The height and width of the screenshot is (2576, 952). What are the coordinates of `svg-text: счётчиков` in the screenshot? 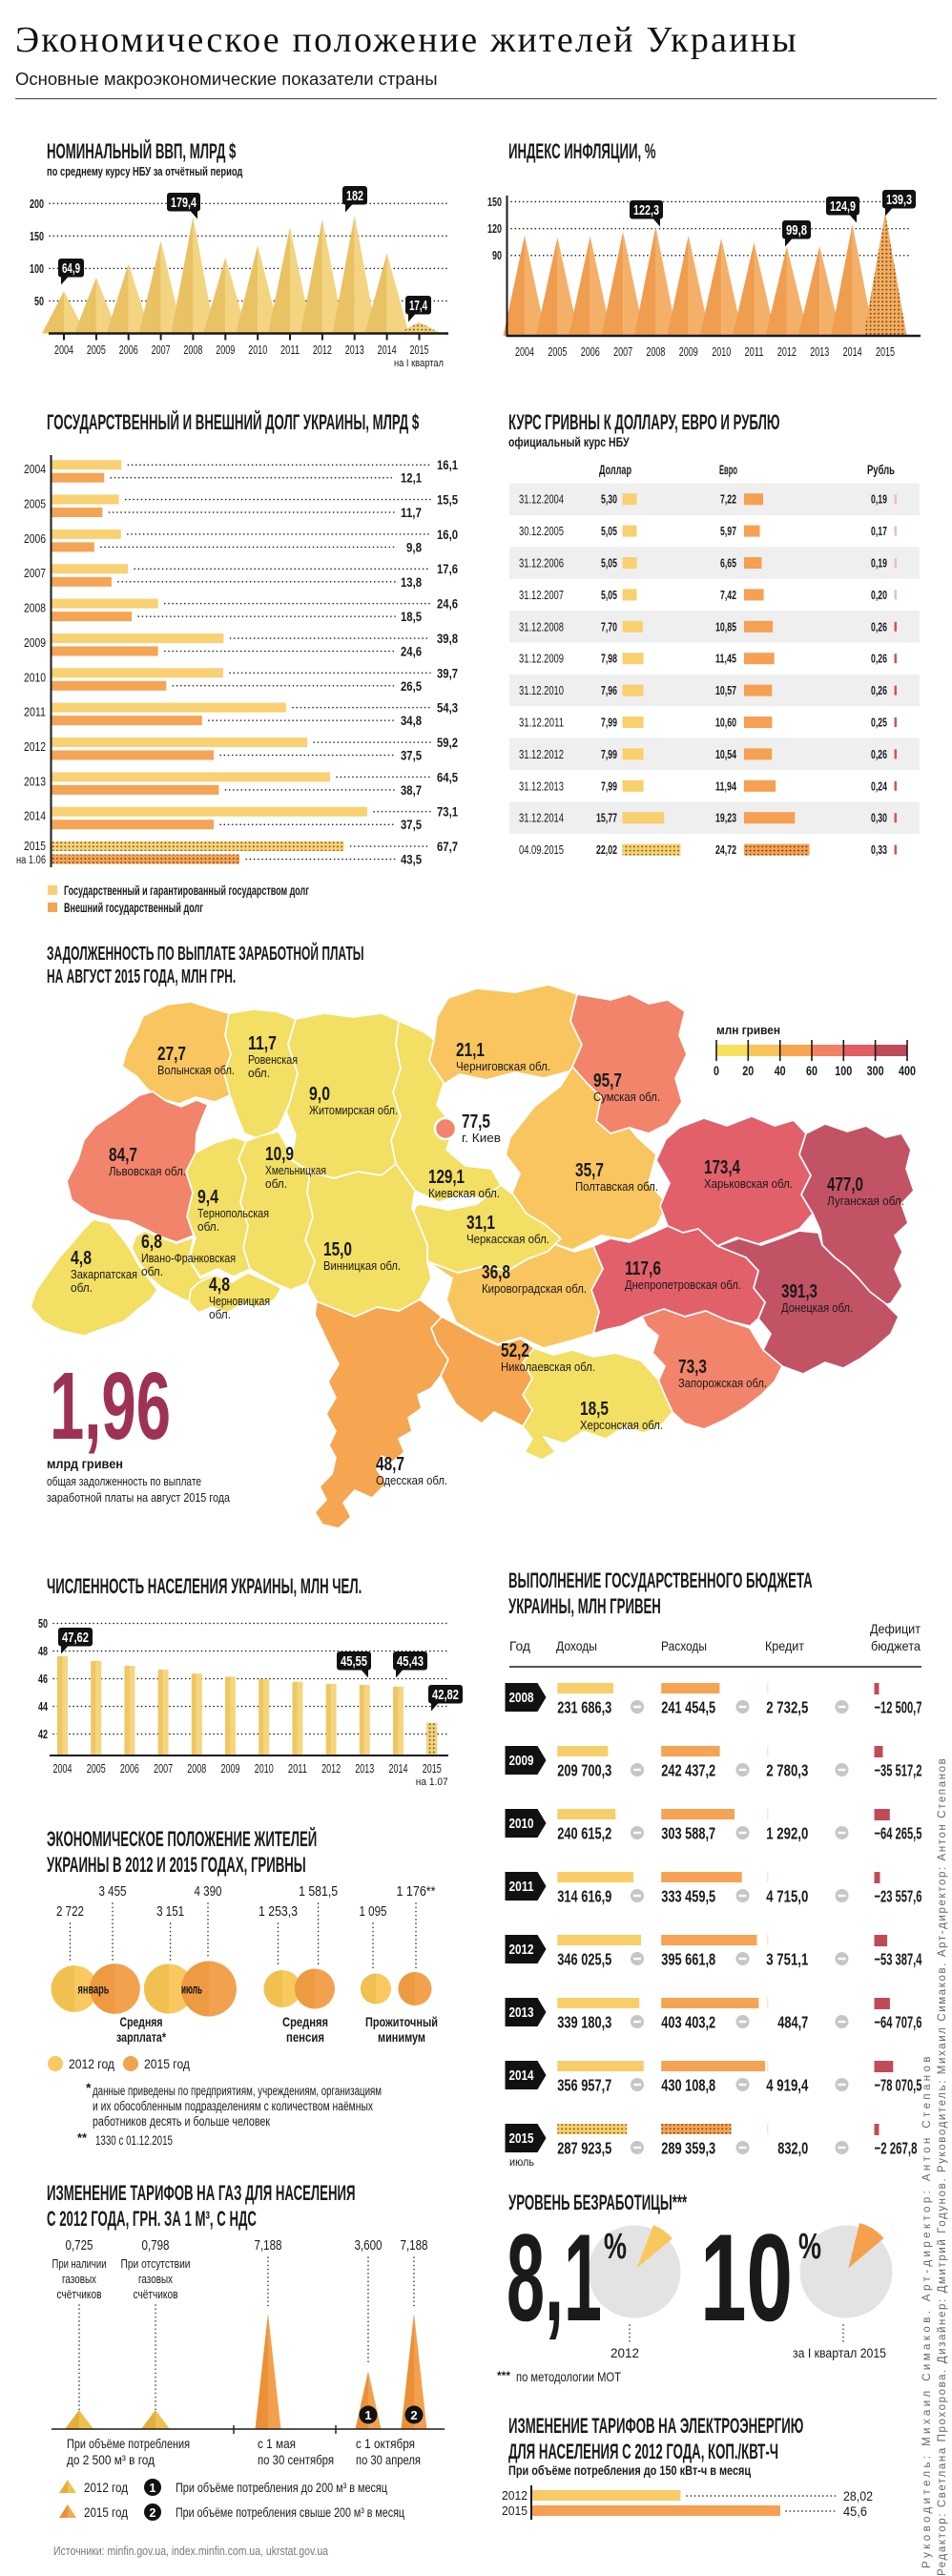 It's located at (79, 2294).